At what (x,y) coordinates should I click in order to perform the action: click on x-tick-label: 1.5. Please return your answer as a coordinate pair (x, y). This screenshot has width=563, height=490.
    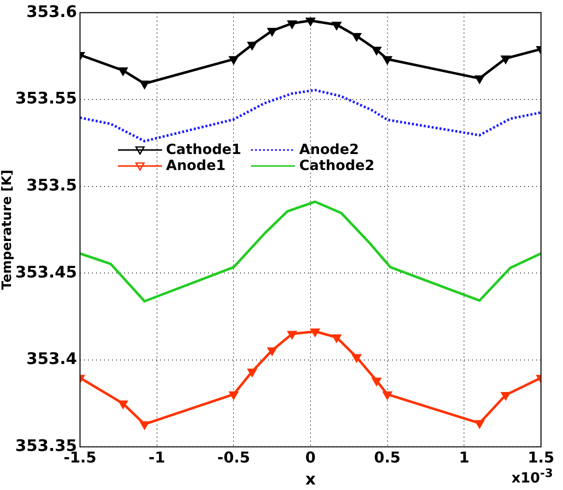
    Looking at the image, I should click on (541, 457).